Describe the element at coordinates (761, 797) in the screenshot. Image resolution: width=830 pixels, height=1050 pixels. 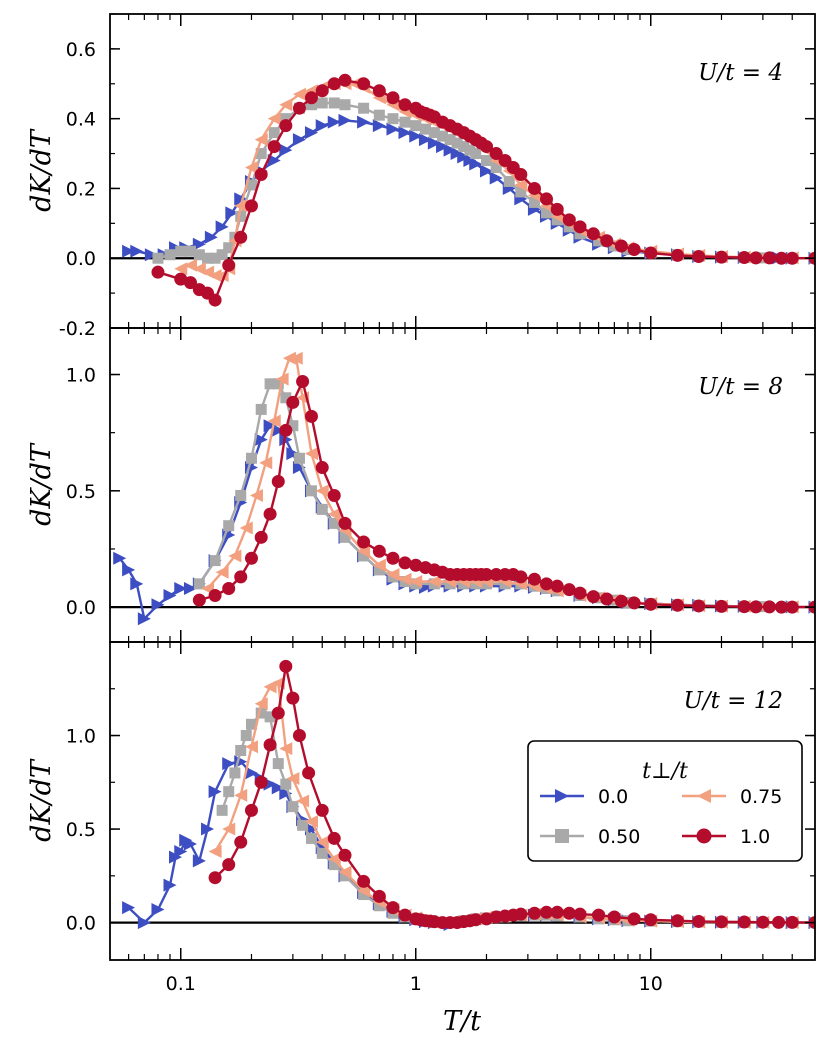
I see `legend-label: 0.75` at that location.